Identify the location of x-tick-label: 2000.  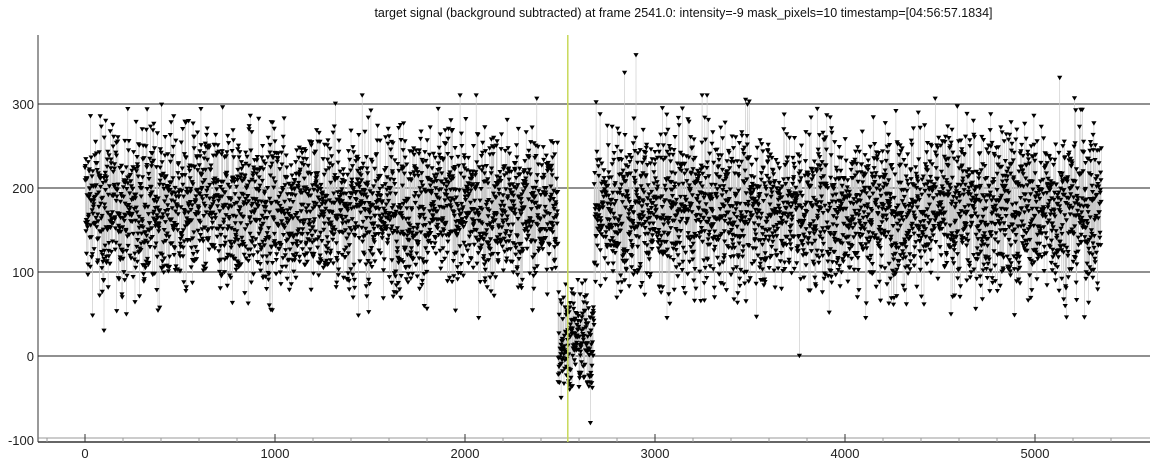
(465, 453).